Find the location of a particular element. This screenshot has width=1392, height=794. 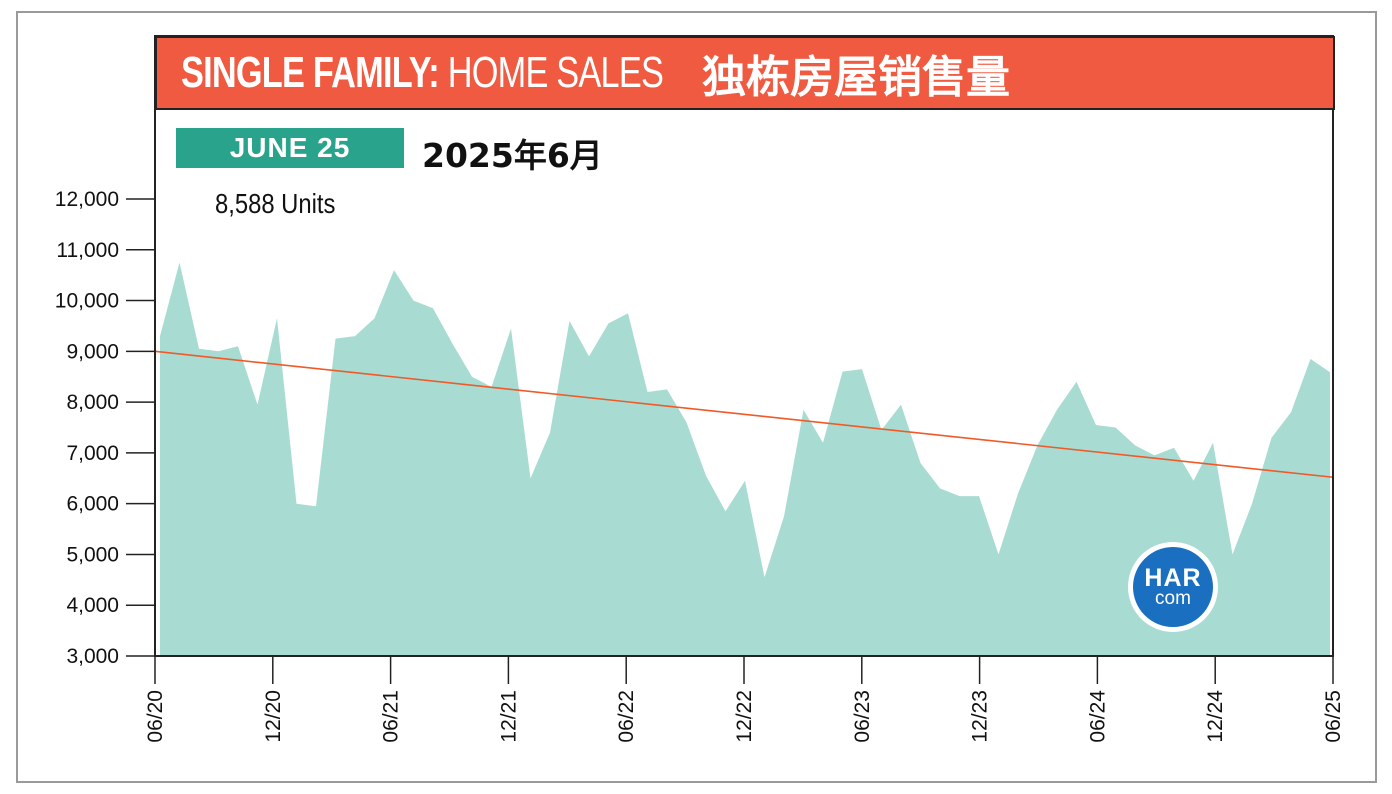

month-badge: JUNE 25 is located at coordinates (290, 148).